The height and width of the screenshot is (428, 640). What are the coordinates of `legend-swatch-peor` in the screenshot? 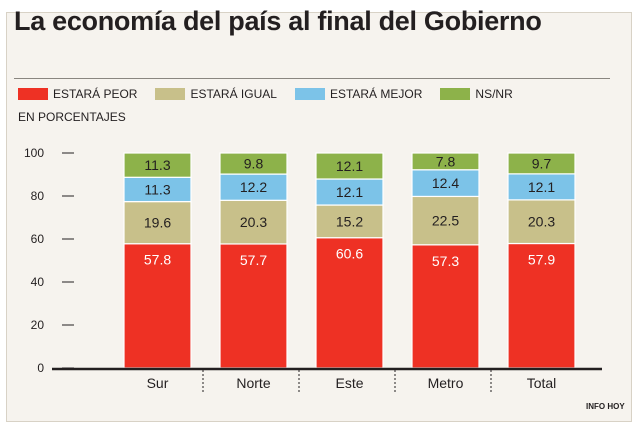 It's located at (33, 94).